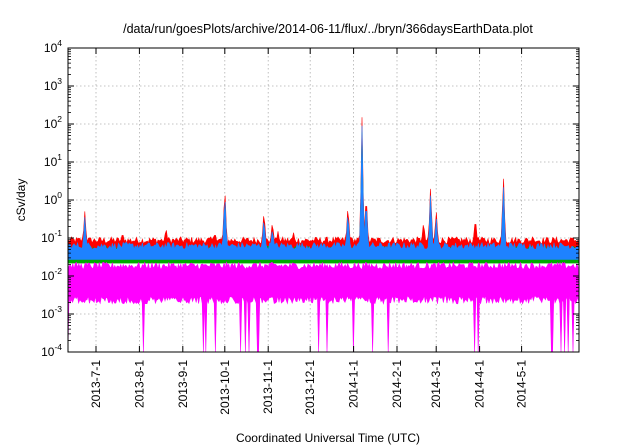  What do you see at coordinates (268, 387) in the screenshot?
I see `x-tick-label: 2013-11-1` at bounding box center [268, 387].